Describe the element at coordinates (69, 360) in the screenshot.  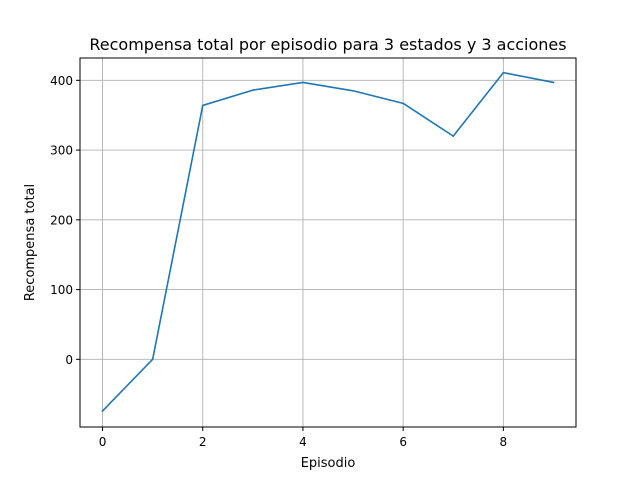
I see `y-tick-label: 0` at that location.